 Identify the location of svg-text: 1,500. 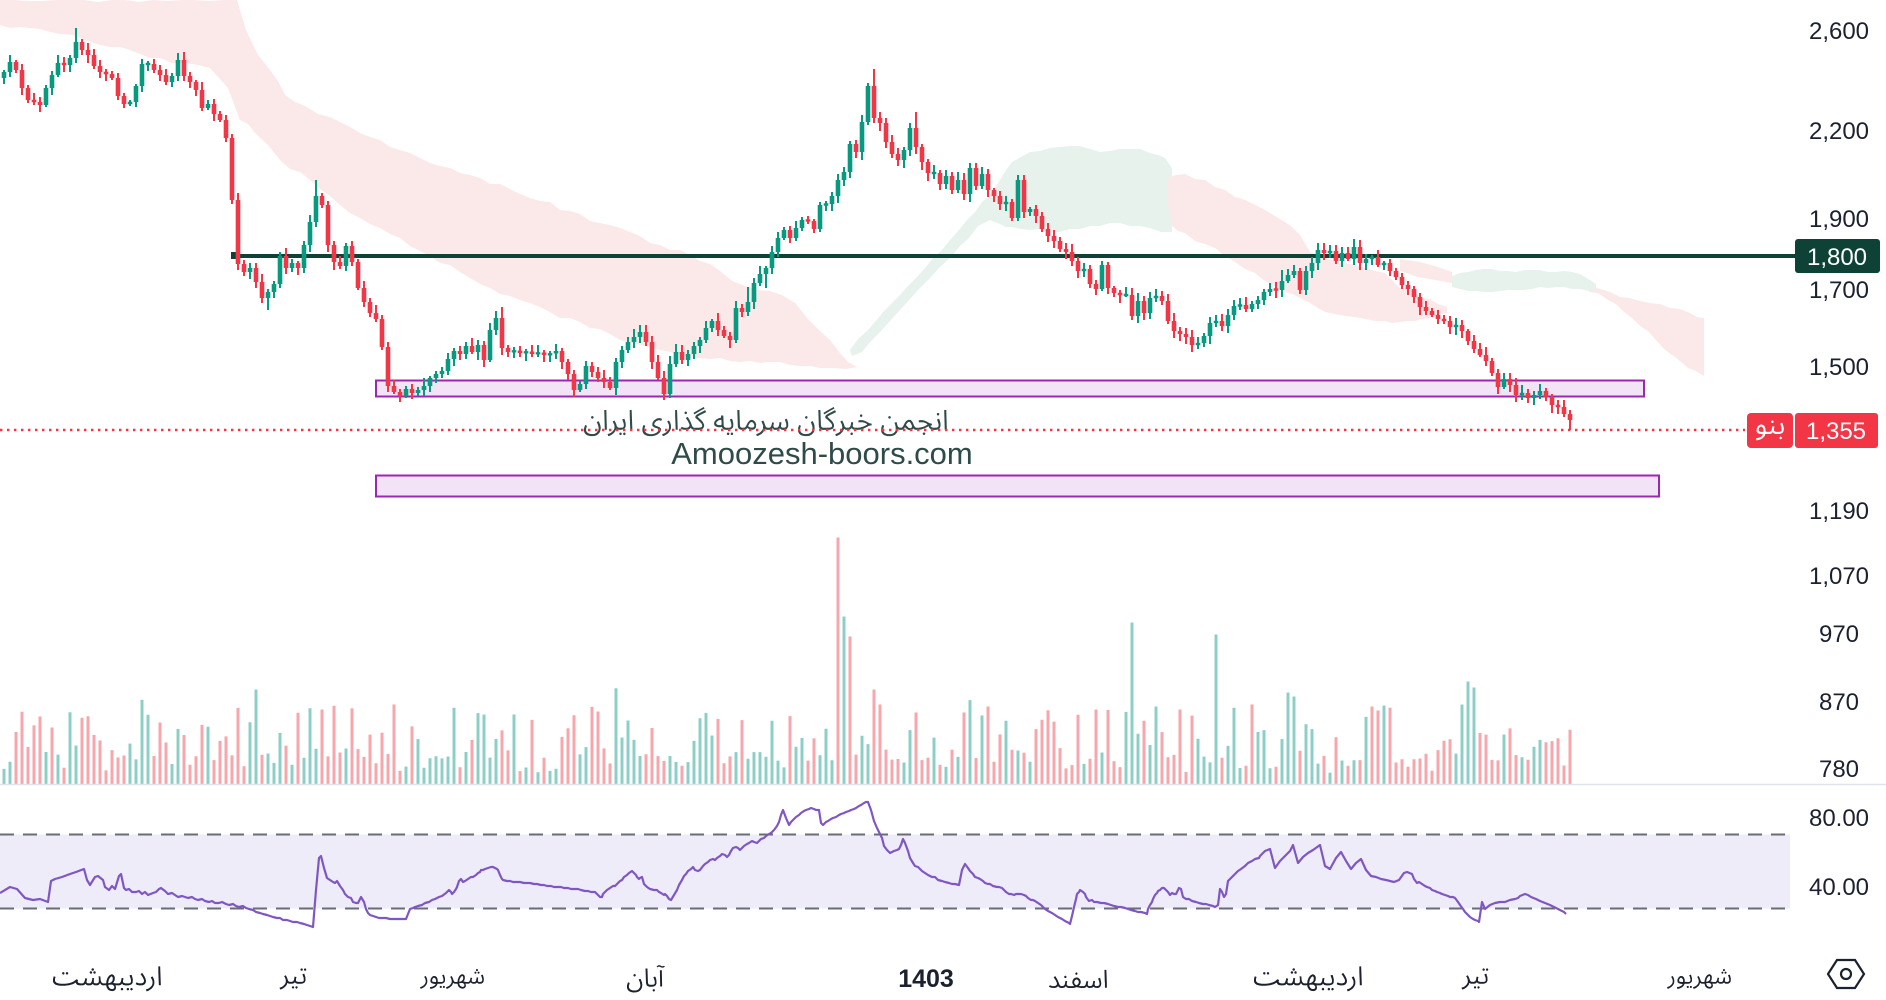
(1839, 367).